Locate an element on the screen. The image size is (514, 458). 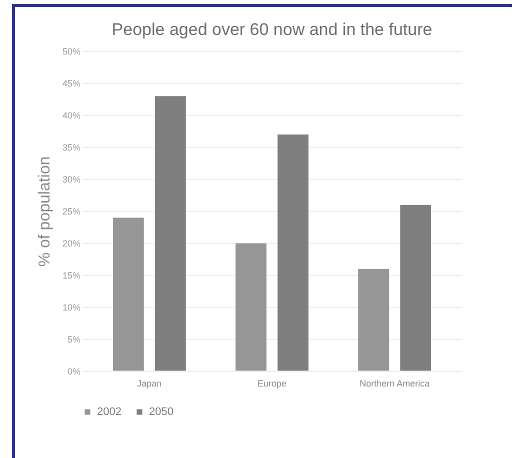
y-tick-label: 10% is located at coordinates (71, 307).